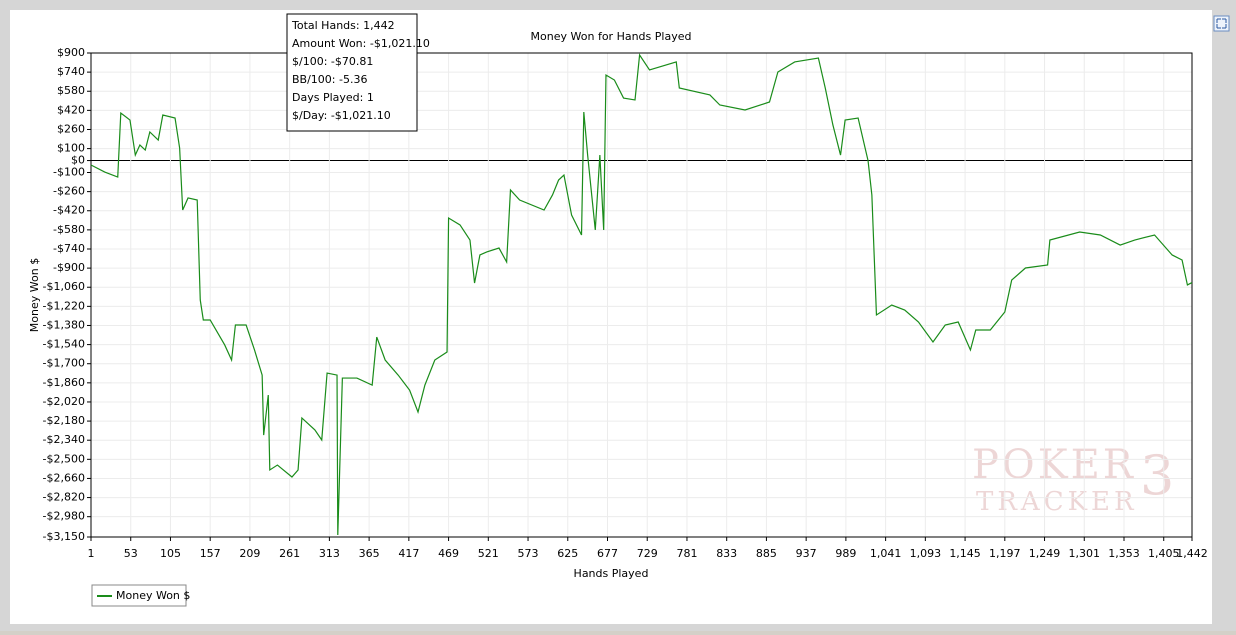 This screenshot has width=1236, height=635. What do you see at coordinates (686, 553) in the screenshot?
I see `x-tick-label: 781` at bounding box center [686, 553].